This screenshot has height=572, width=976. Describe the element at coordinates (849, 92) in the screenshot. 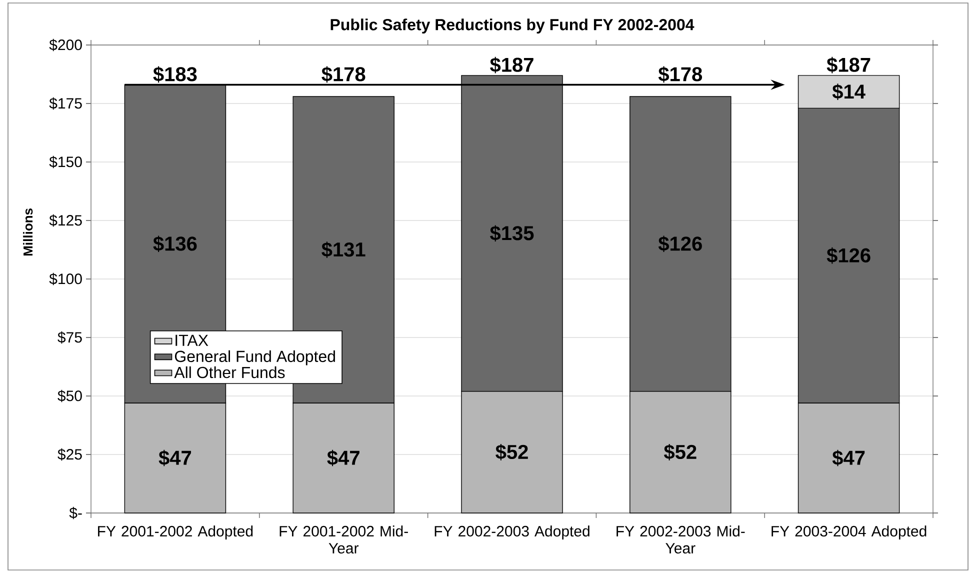

I see `data-label: $14` at that location.